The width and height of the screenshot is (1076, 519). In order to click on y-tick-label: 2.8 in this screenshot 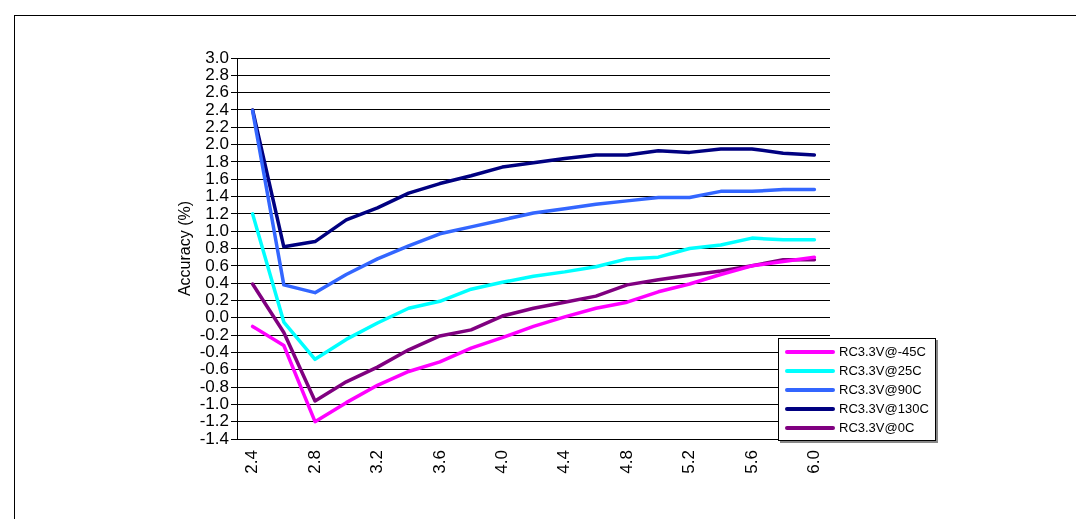, I will do `click(217, 75)`.